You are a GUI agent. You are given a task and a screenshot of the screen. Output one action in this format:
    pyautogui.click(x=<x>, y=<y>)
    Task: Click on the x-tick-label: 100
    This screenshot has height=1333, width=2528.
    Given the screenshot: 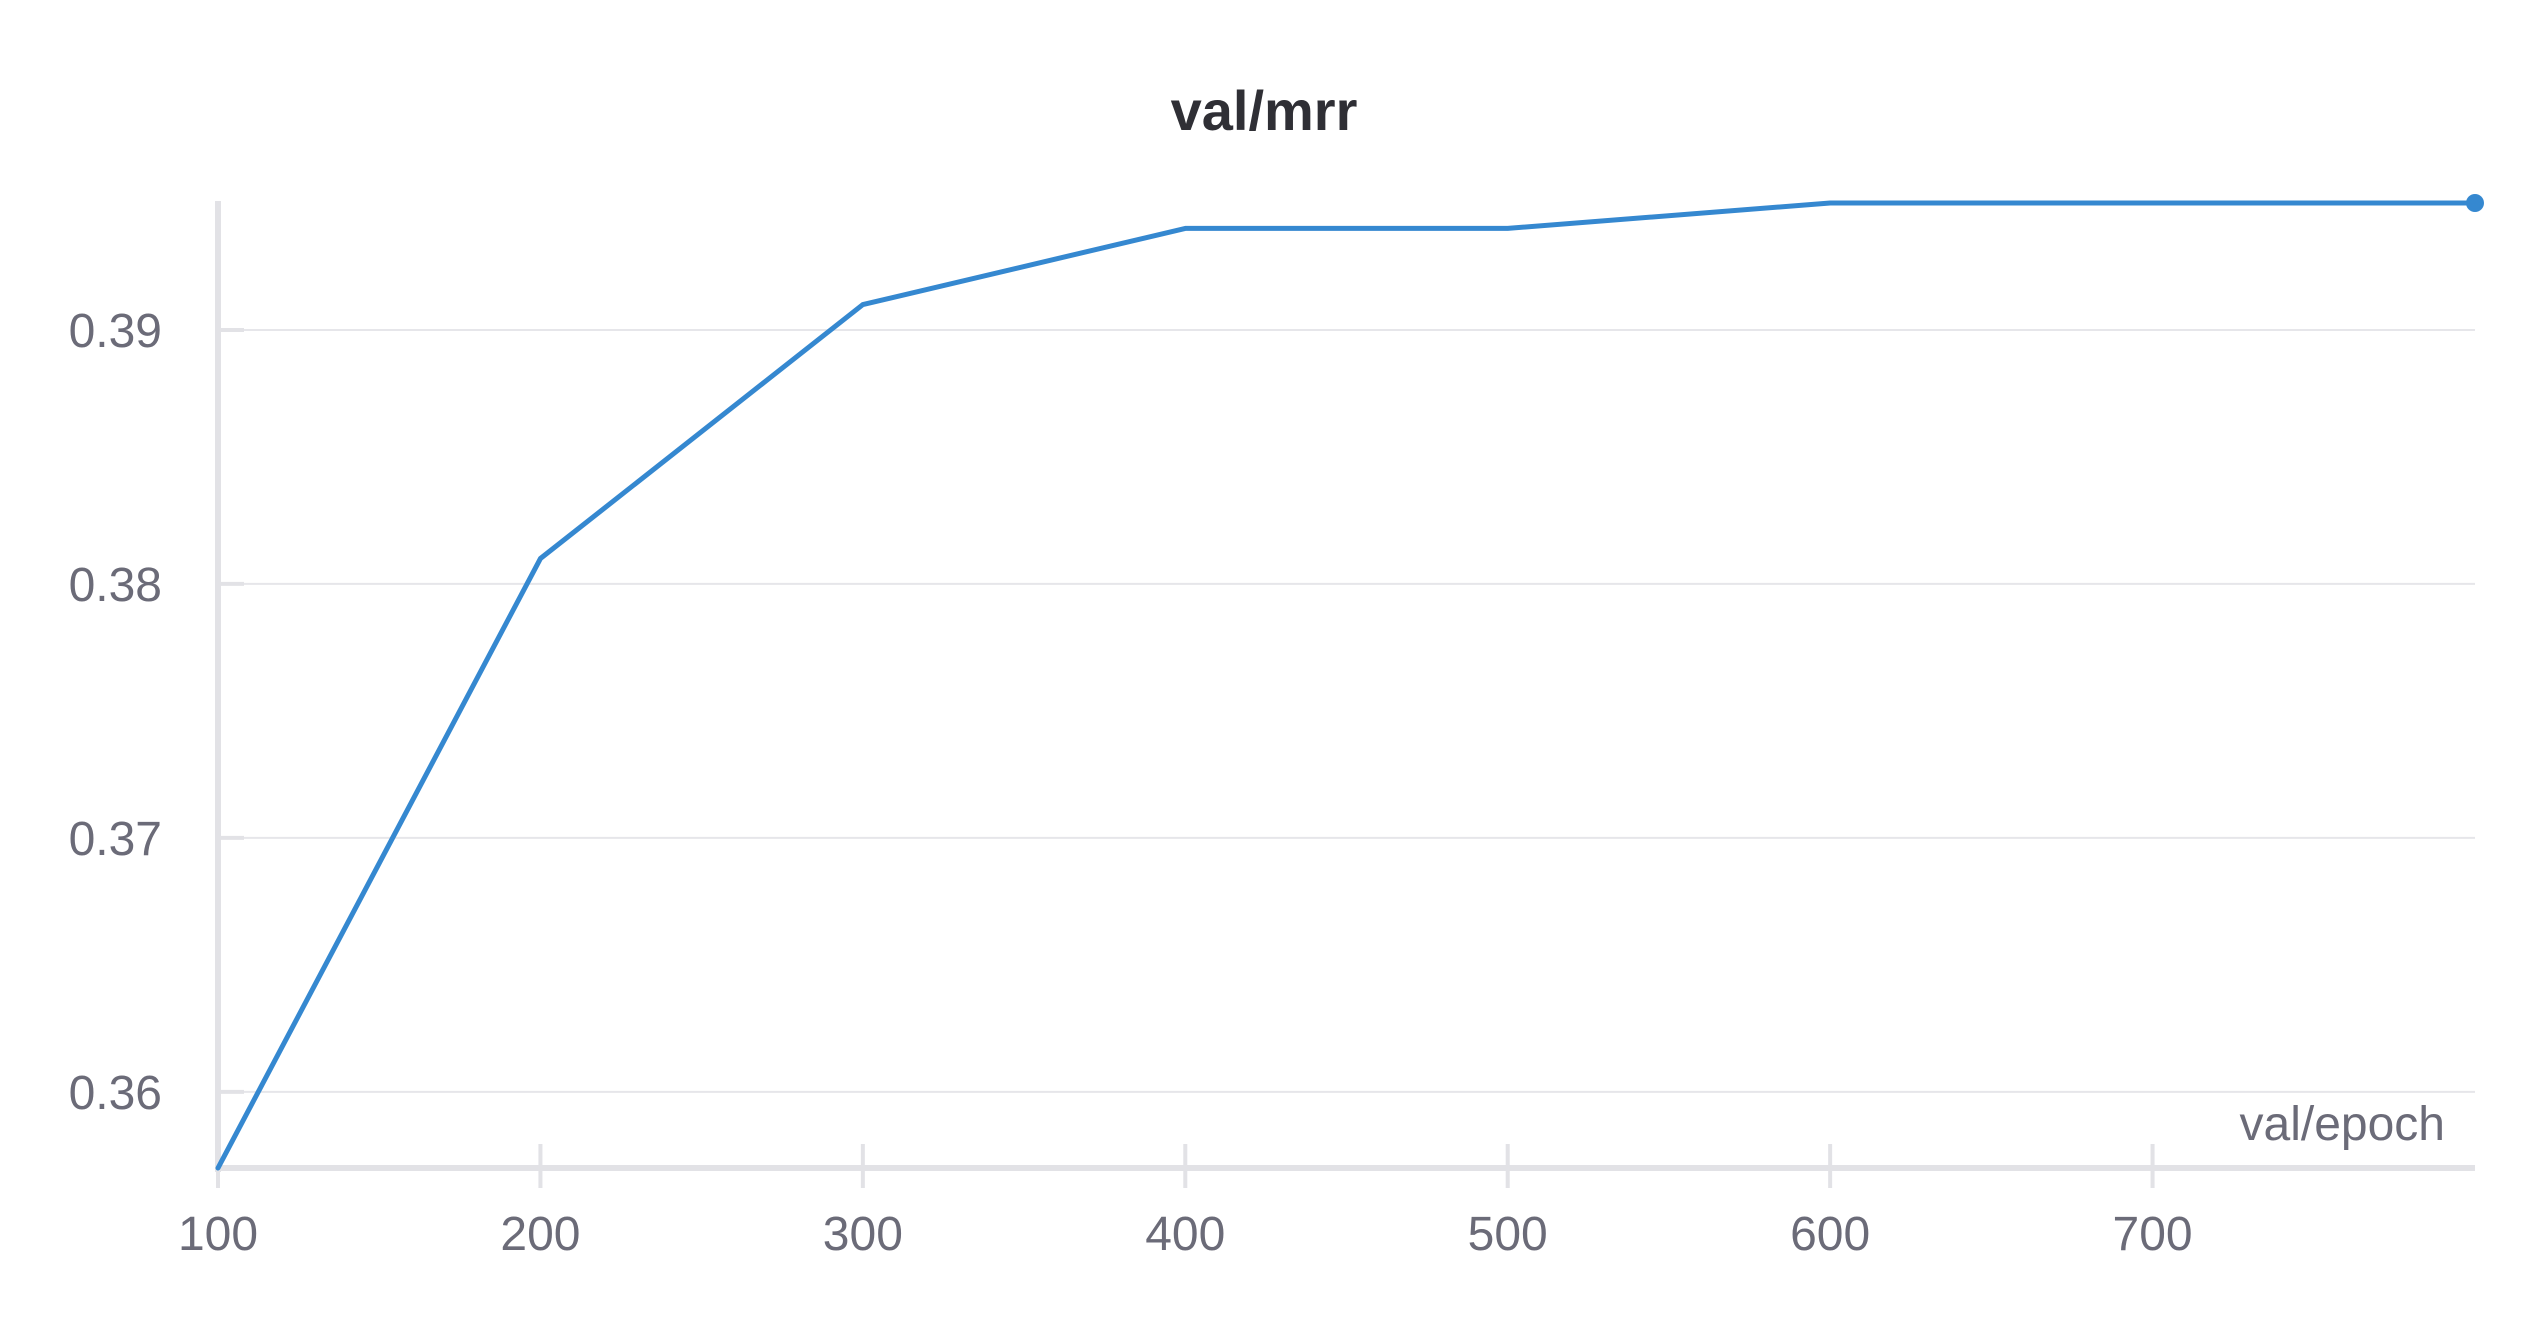 What is the action you would take?
    pyautogui.click(x=218, y=1234)
    